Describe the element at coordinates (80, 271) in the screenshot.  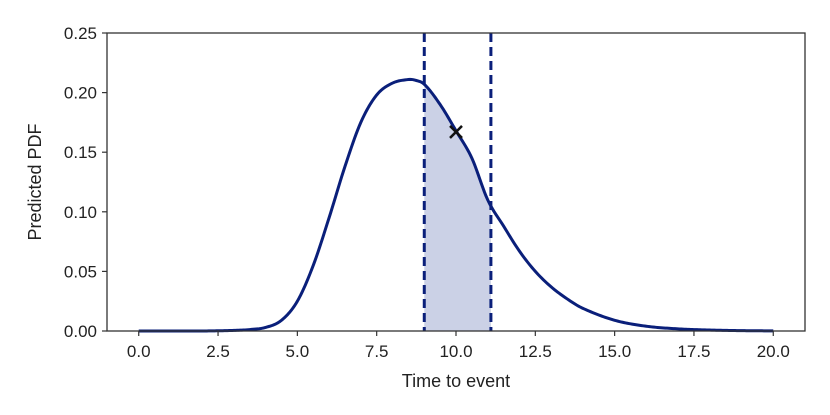
I see `y-tick-label: 0.05` at that location.